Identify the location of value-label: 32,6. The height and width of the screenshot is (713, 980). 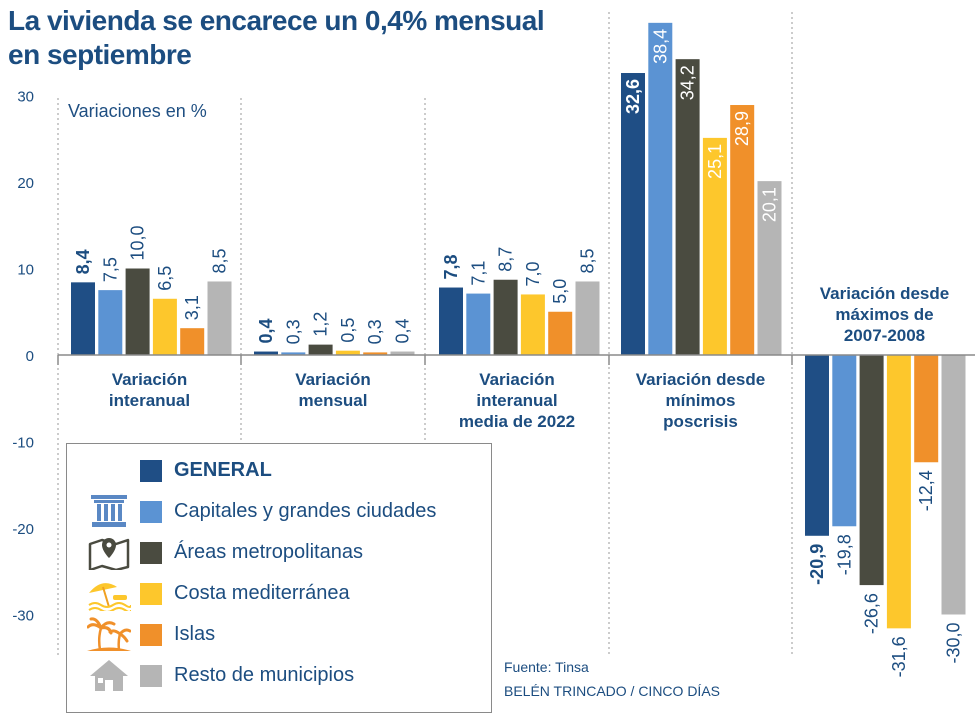
(633, 96).